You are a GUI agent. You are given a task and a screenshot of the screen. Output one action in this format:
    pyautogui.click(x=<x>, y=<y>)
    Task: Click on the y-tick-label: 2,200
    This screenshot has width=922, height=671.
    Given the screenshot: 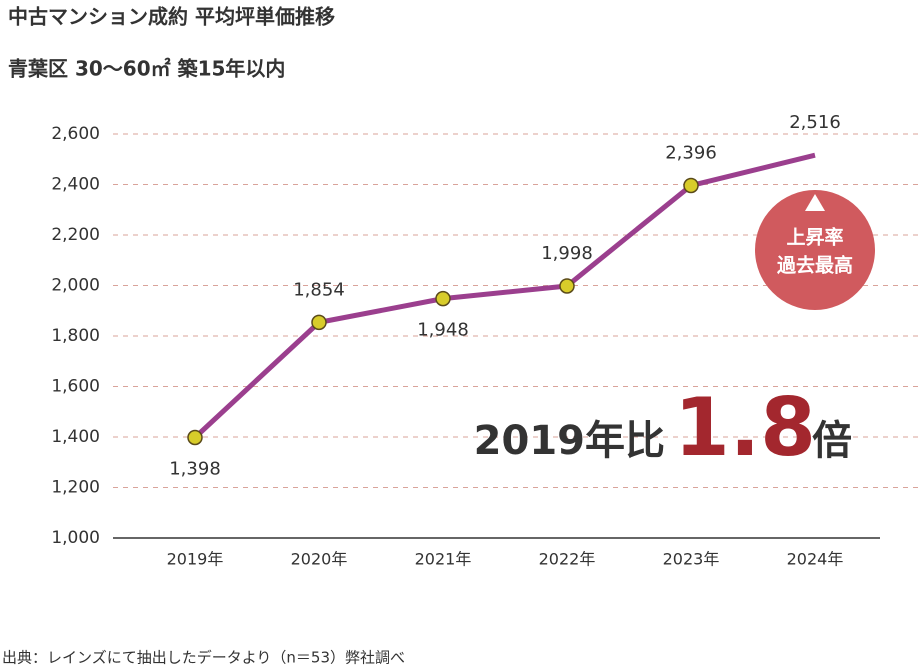 What is the action you would take?
    pyautogui.click(x=75, y=235)
    